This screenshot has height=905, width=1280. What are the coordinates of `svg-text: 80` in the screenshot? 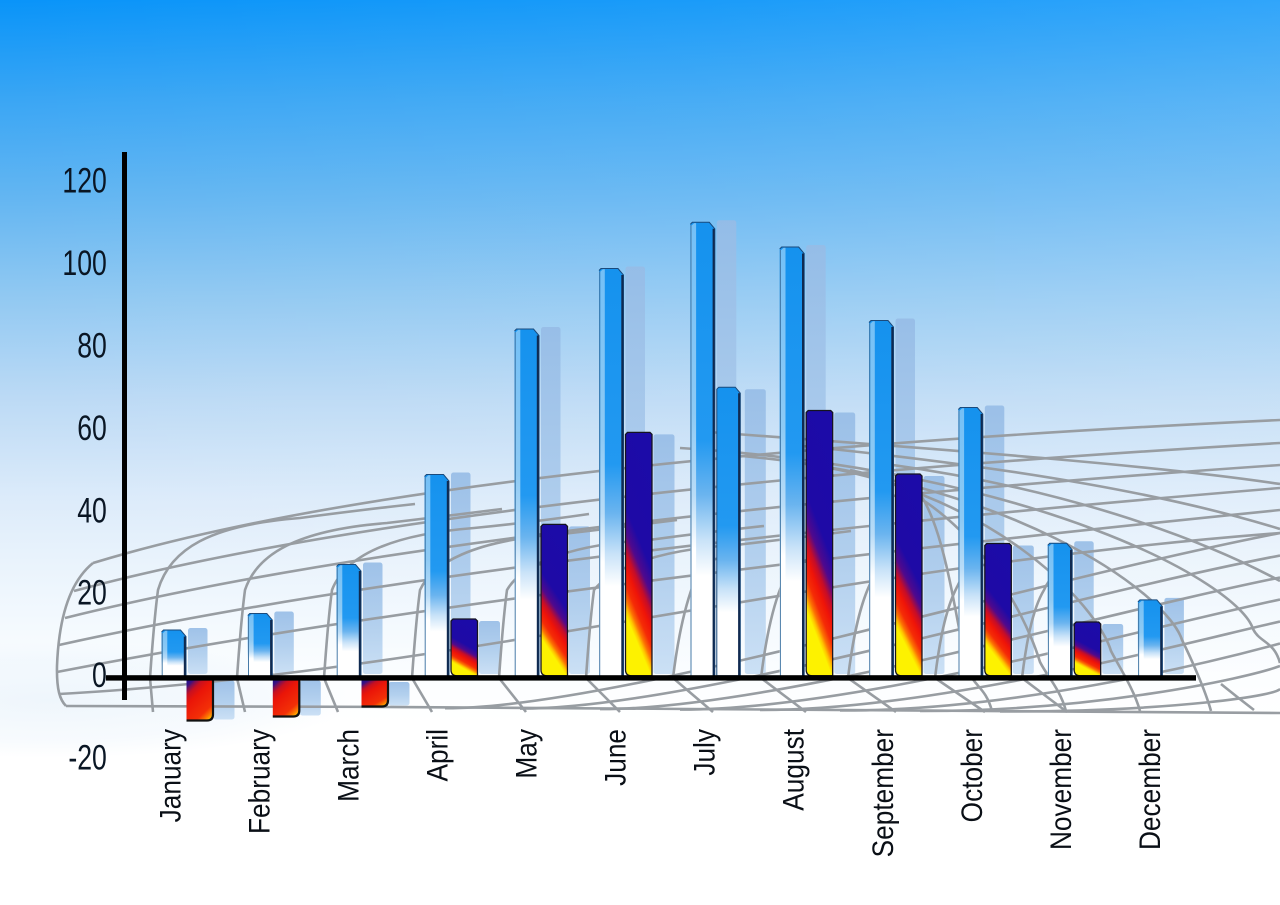 It's located at (92, 345).